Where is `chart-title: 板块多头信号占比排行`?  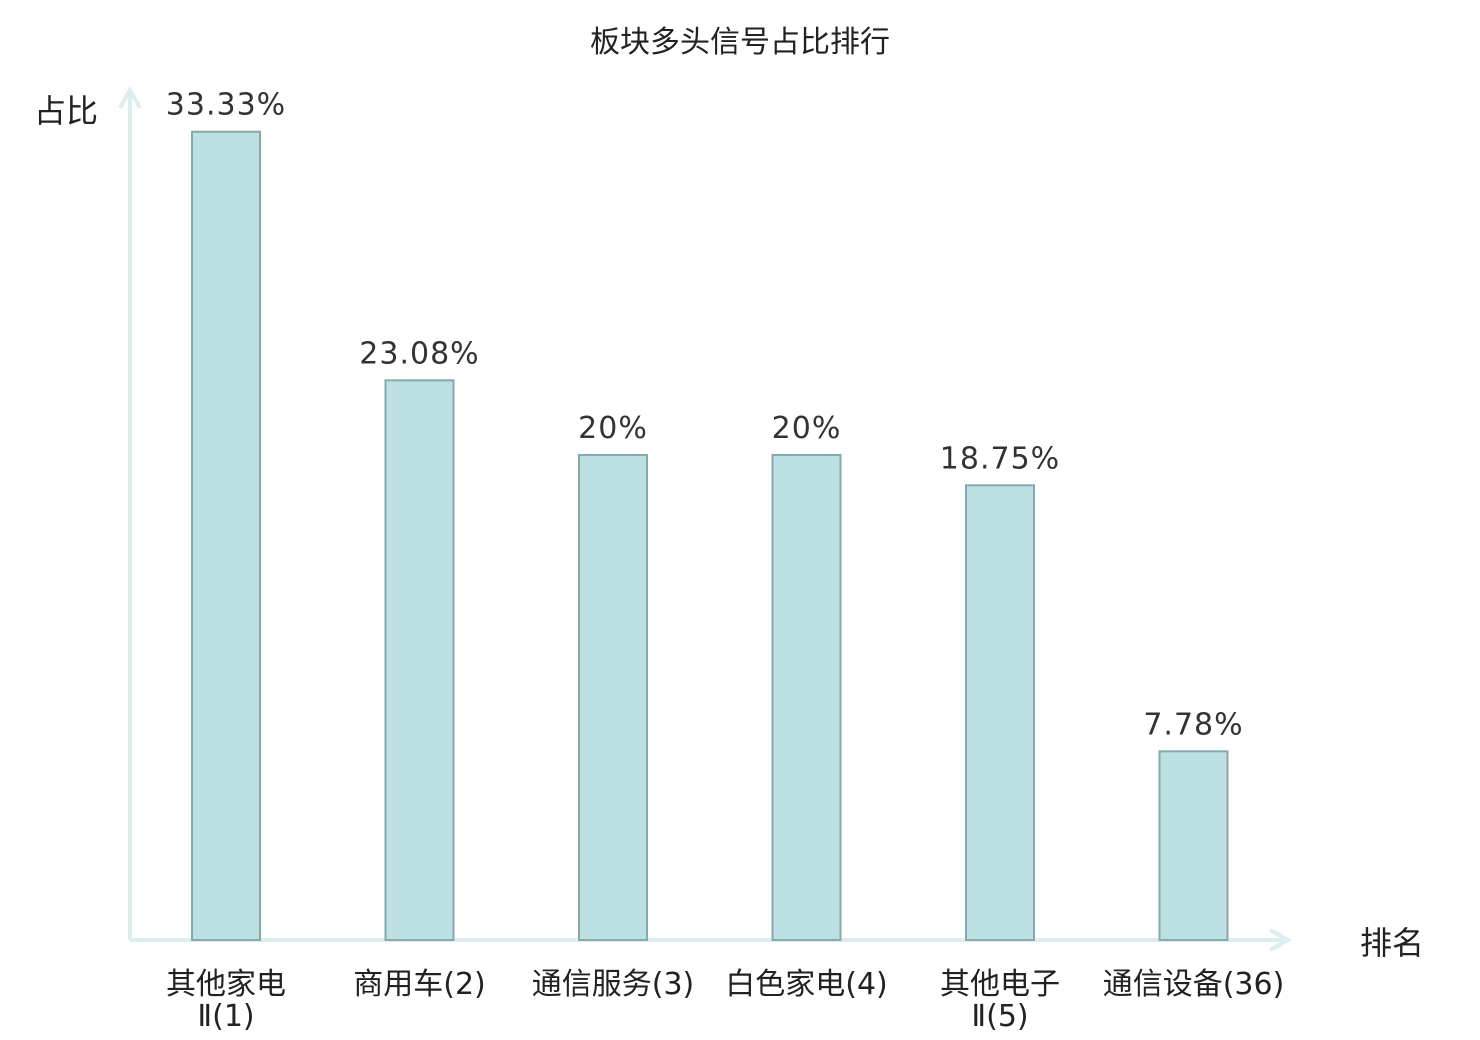
chart-title: 板块多头信号占比排行 is located at coordinates (740, 42).